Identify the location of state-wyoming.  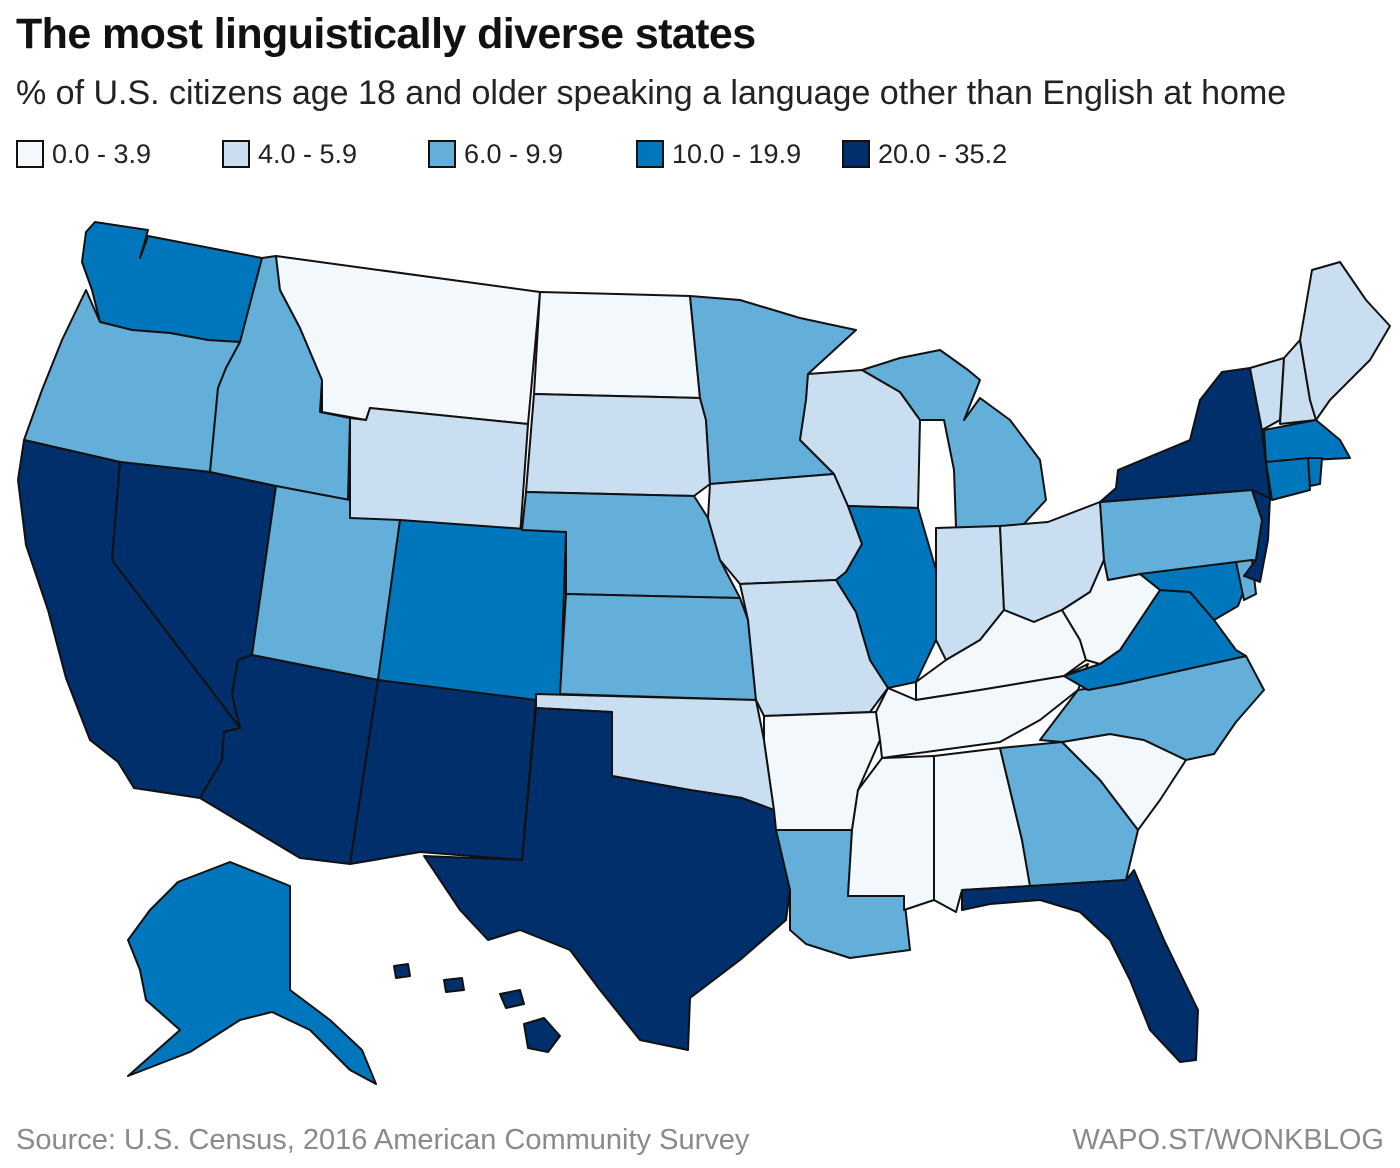
(439, 472).